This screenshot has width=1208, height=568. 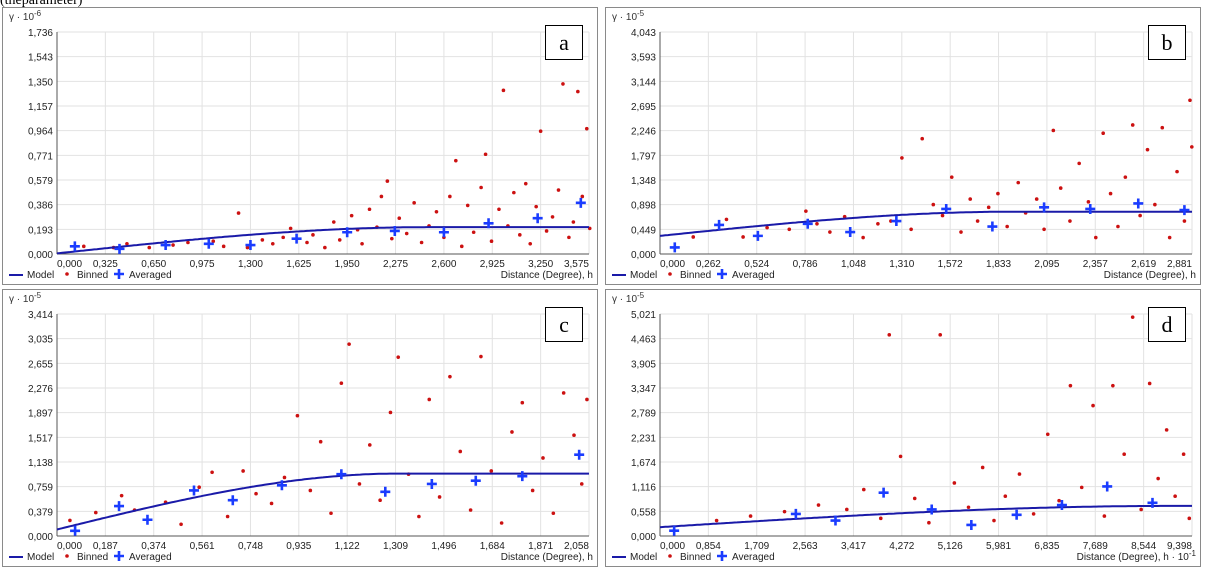 What do you see at coordinates (1137, 556) in the screenshot?
I see `x-axis-label: Distance (Degree), h · 10-1` at bounding box center [1137, 556].